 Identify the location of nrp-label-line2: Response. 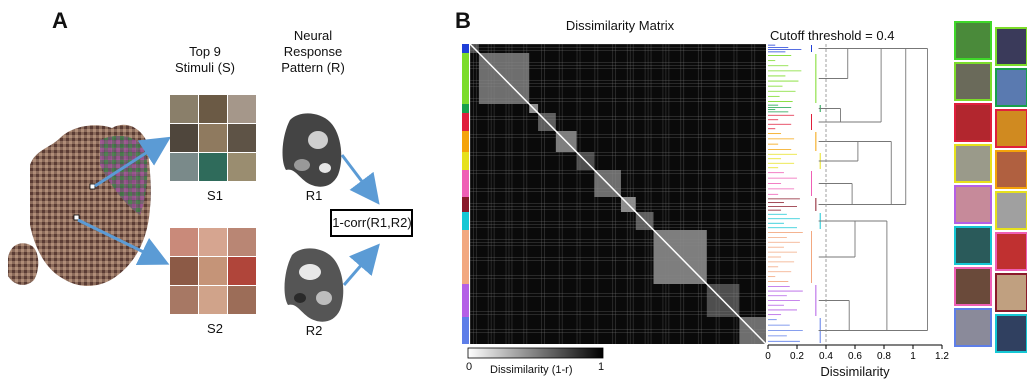
(313, 51).